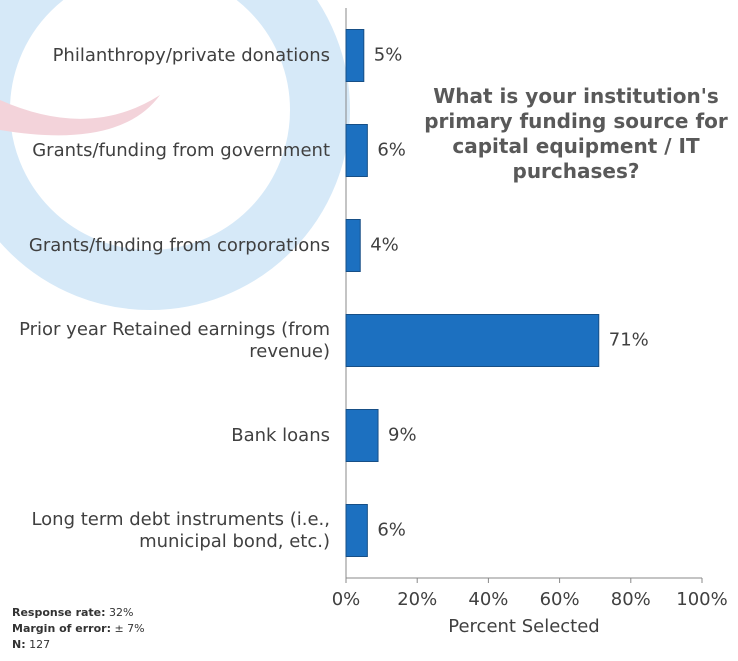 This screenshot has width=738, height=661. What do you see at coordinates (701, 599) in the screenshot?
I see `x-tick-label: 100%` at bounding box center [701, 599].